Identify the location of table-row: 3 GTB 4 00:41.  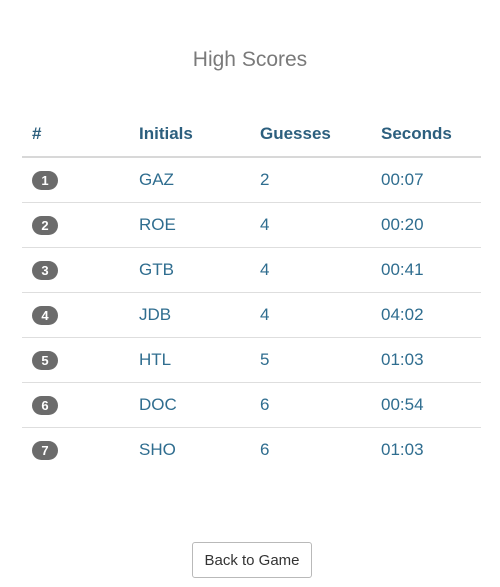
(251, 270).